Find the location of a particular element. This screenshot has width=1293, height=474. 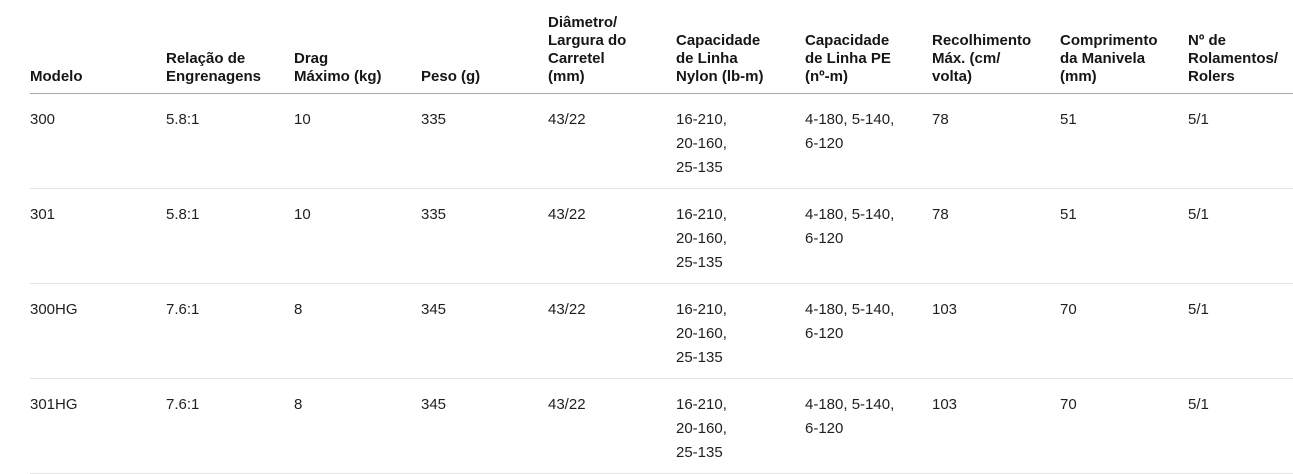

column-header-recolhimento-max: Recolhimento Máx. (cm/ volta) is located at coordinates (996, 51).